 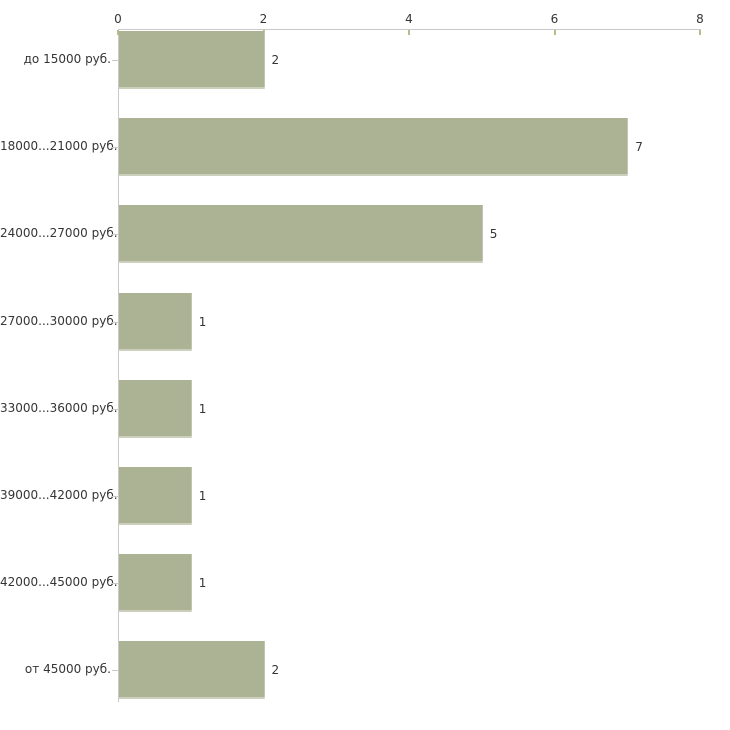 What do you see at coordinates (67, 669) in the screenshot?
I see `category-label: от 45000 руб.` at bounding box center [67, 669].